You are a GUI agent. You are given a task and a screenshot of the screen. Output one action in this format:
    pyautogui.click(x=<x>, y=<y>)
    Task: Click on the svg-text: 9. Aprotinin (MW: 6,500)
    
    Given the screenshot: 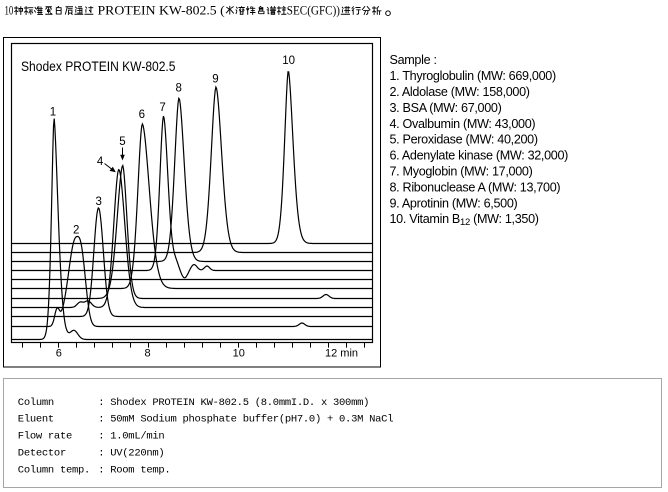 What is the action you would take?
    pyautogui.click(x=454, y=203)
    